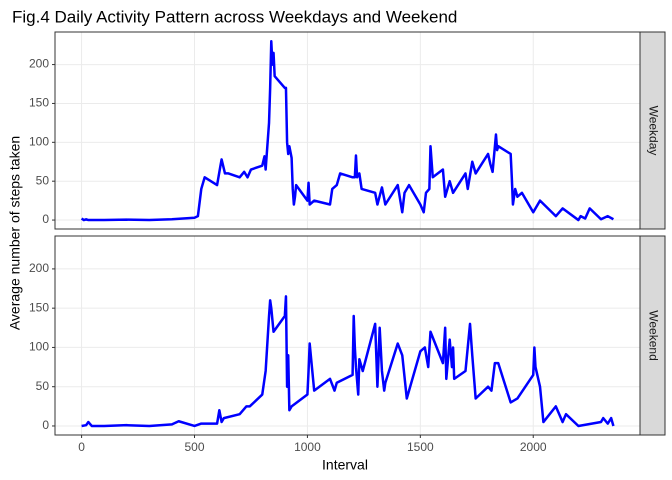 This screenshot has width=672, height=480. Describe the element at coordinates (533, 447) in the screenshot. I see `x-tick-label: 2000` at that location.